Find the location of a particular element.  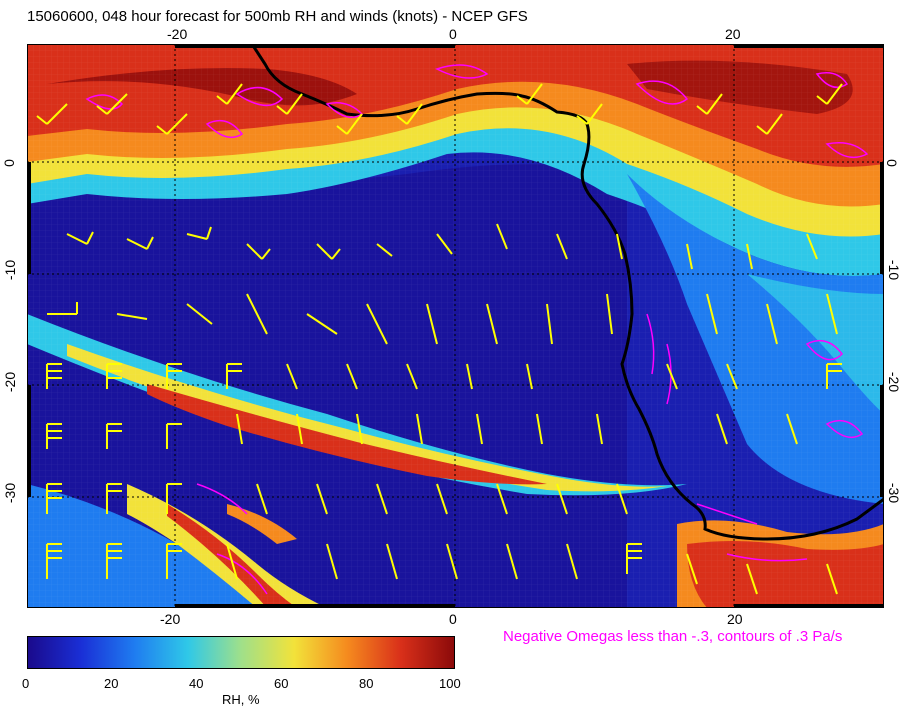

top-tick-neg20: -20 is located at coordinates (177, 34).